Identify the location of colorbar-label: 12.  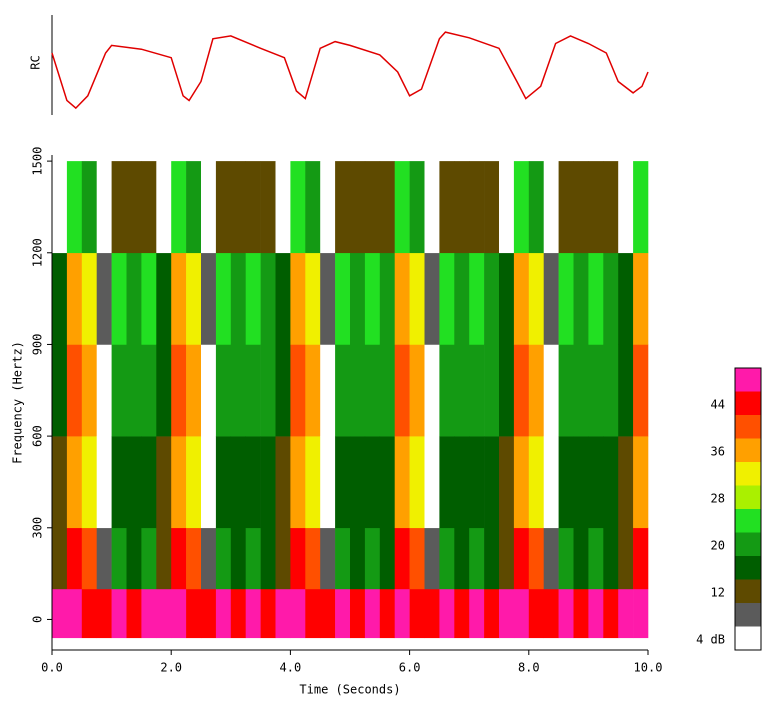
(718, 593).